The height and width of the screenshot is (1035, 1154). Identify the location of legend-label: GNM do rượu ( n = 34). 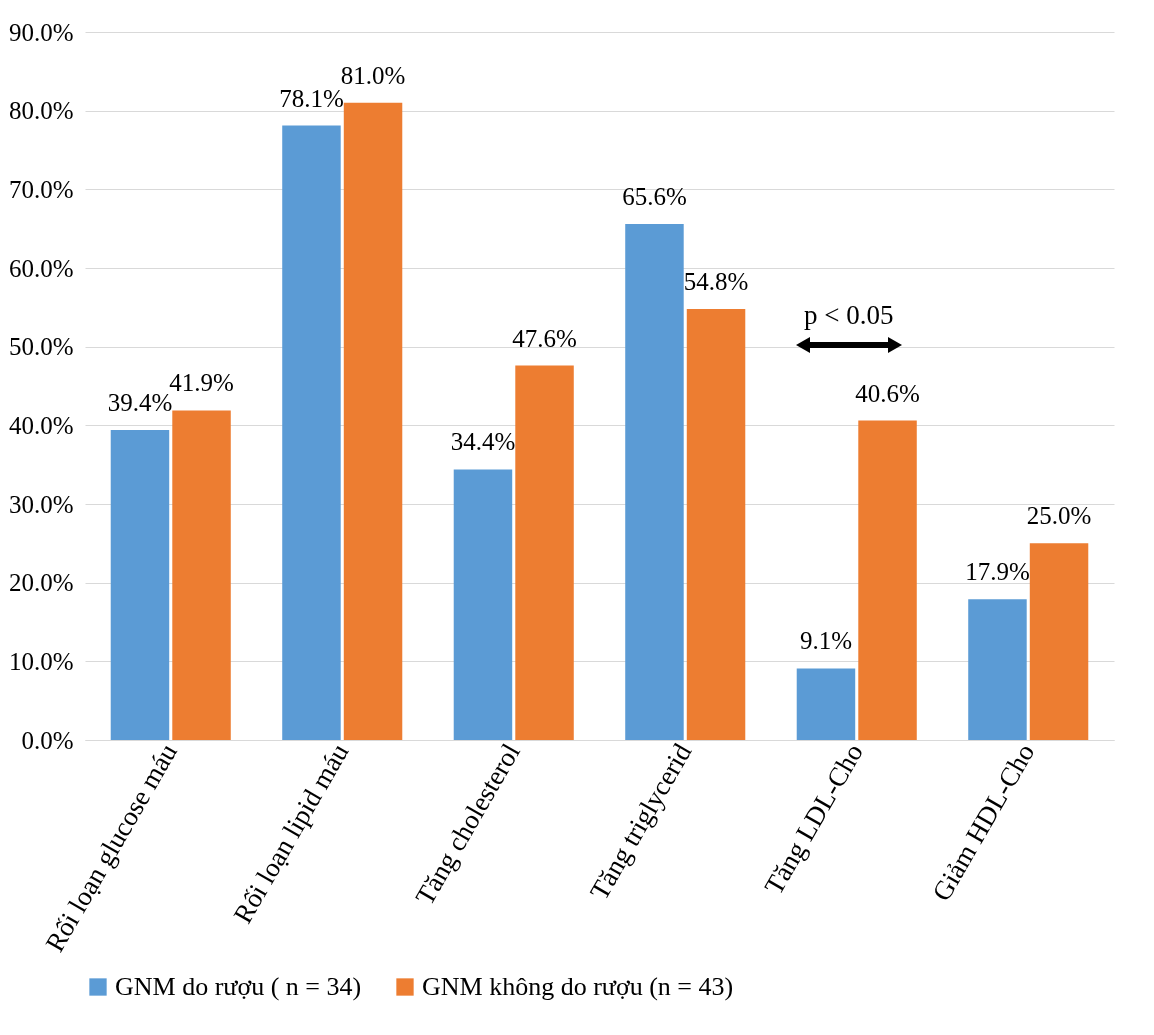
(238, 986).